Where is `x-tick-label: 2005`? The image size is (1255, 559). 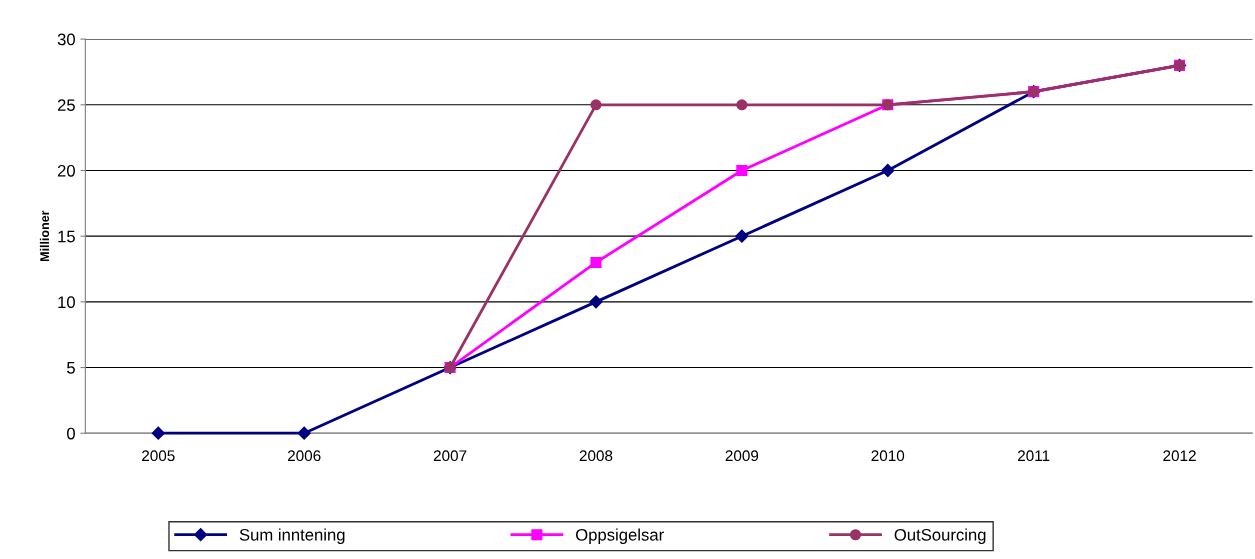
x-tick-label: 2005 is located at coordinates (158, 456).